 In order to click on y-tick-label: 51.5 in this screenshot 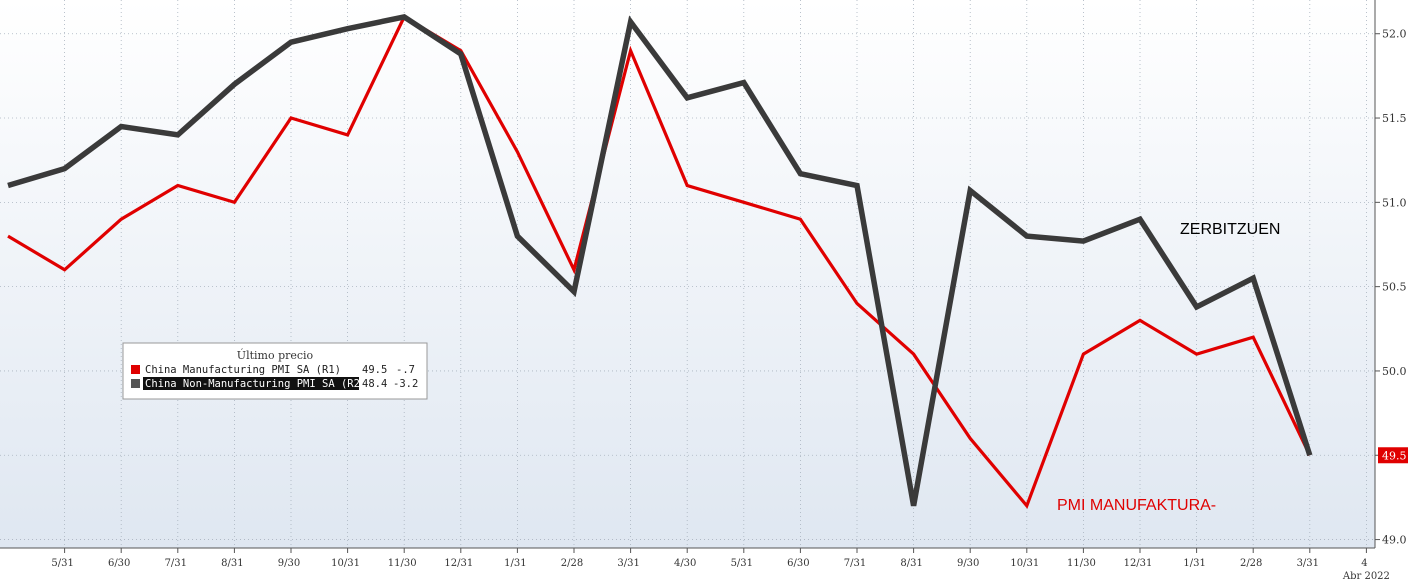, I will do `click(1394, 118)`.